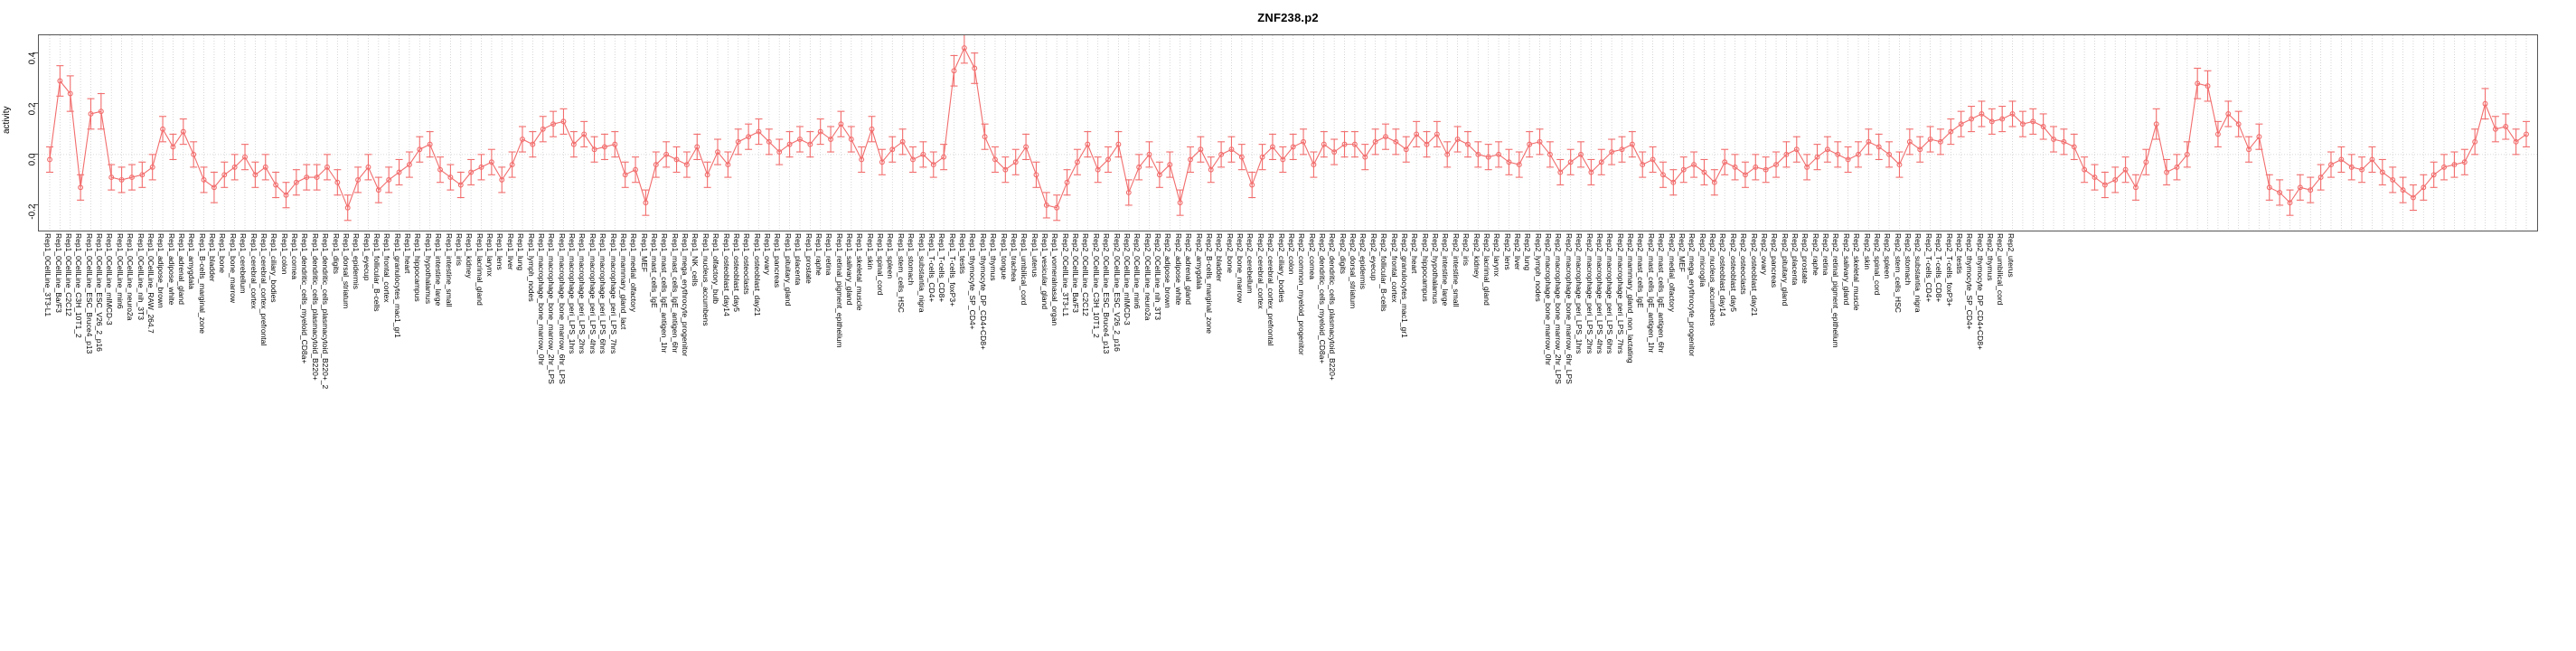 The image size is (2576, 651). I want to click on x-tick-label: Rep1_ciliary_bodies, so click(274, 268).